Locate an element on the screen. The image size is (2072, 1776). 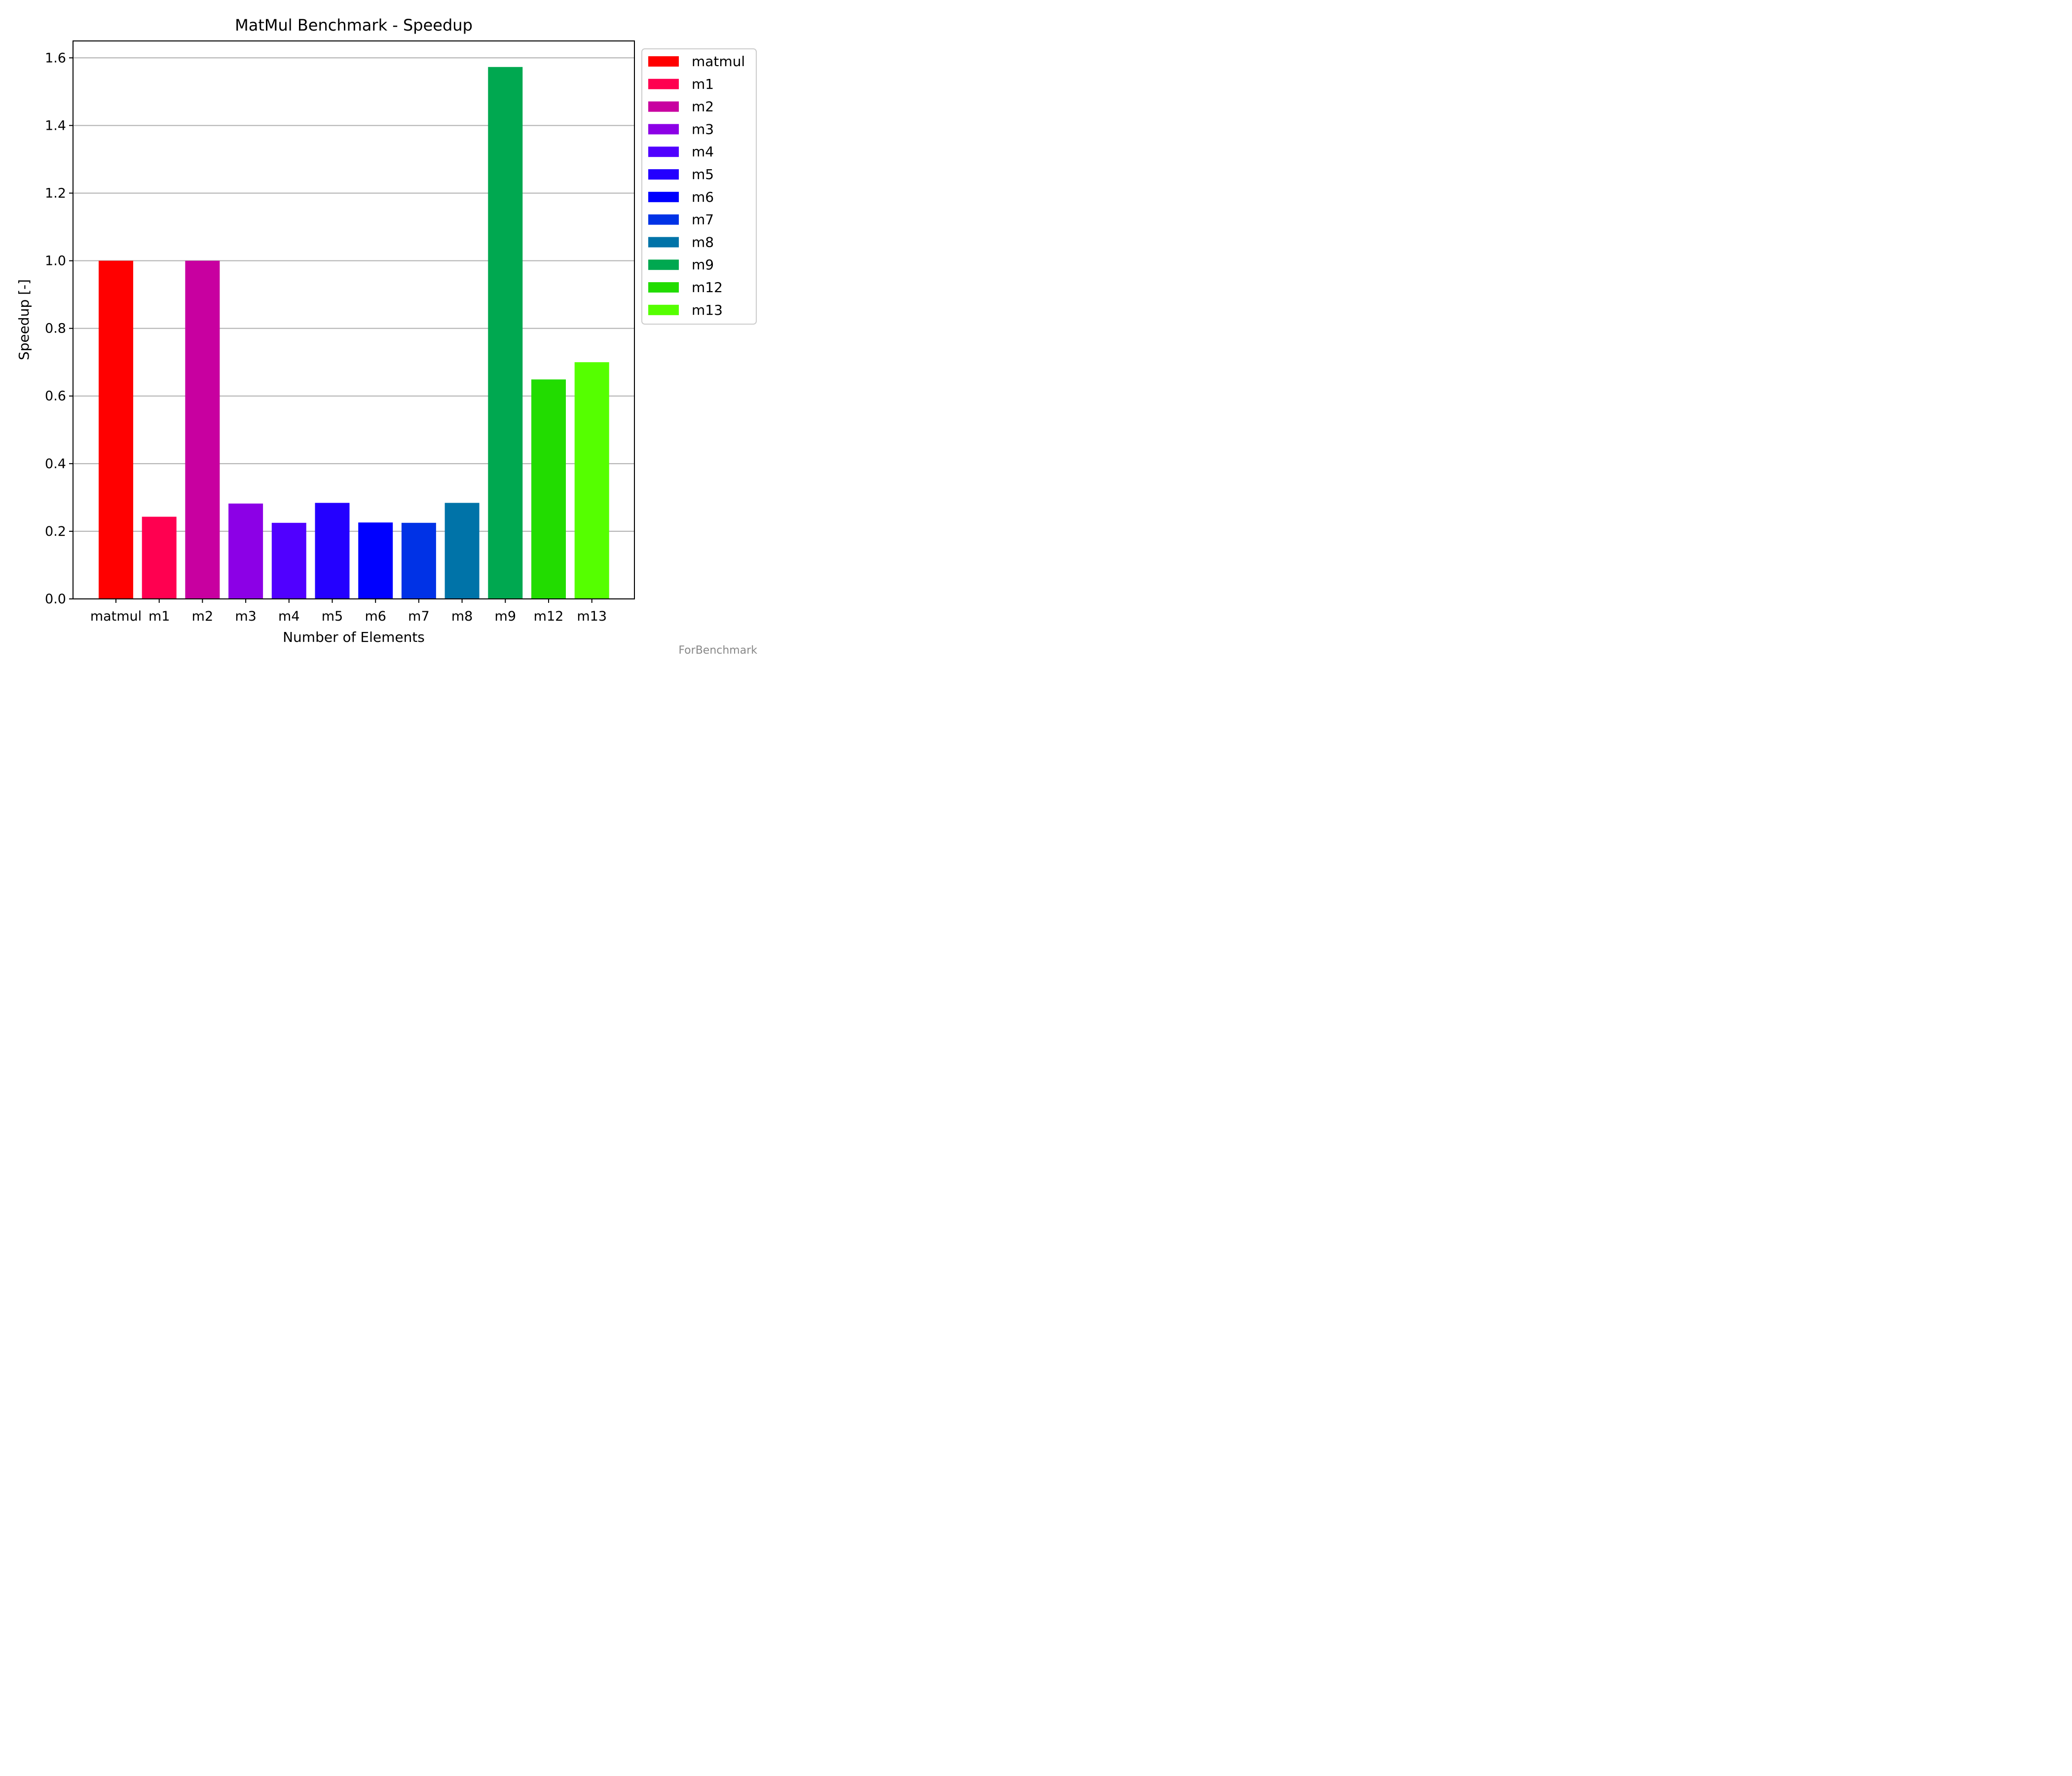
x-tick-label: m5 is located at coordinates (333, 617).